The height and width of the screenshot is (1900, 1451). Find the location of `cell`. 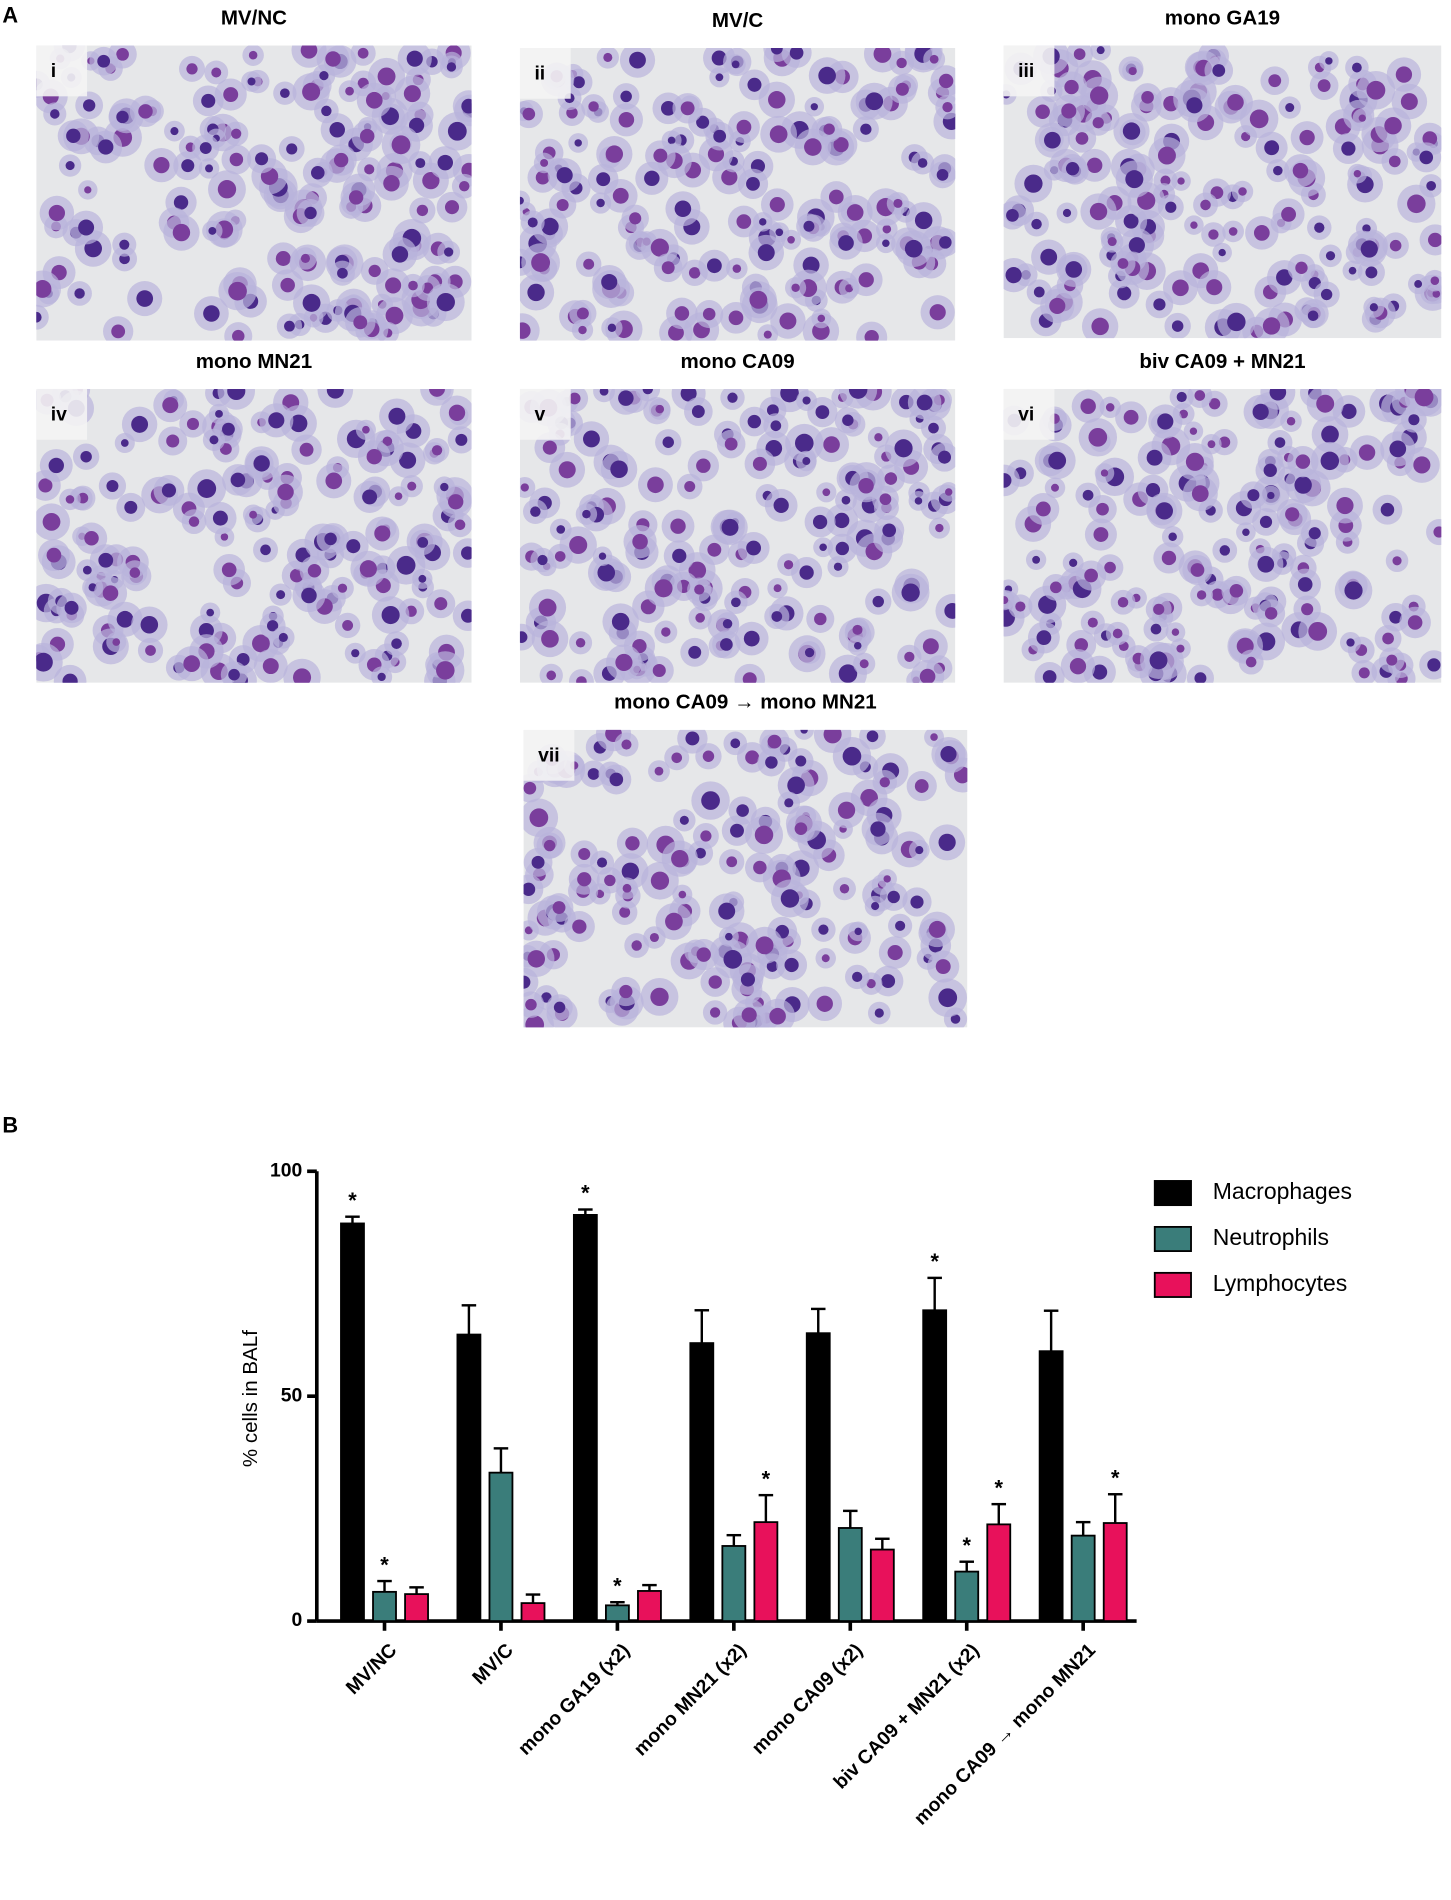

cell is located at coordinates (525, 200).